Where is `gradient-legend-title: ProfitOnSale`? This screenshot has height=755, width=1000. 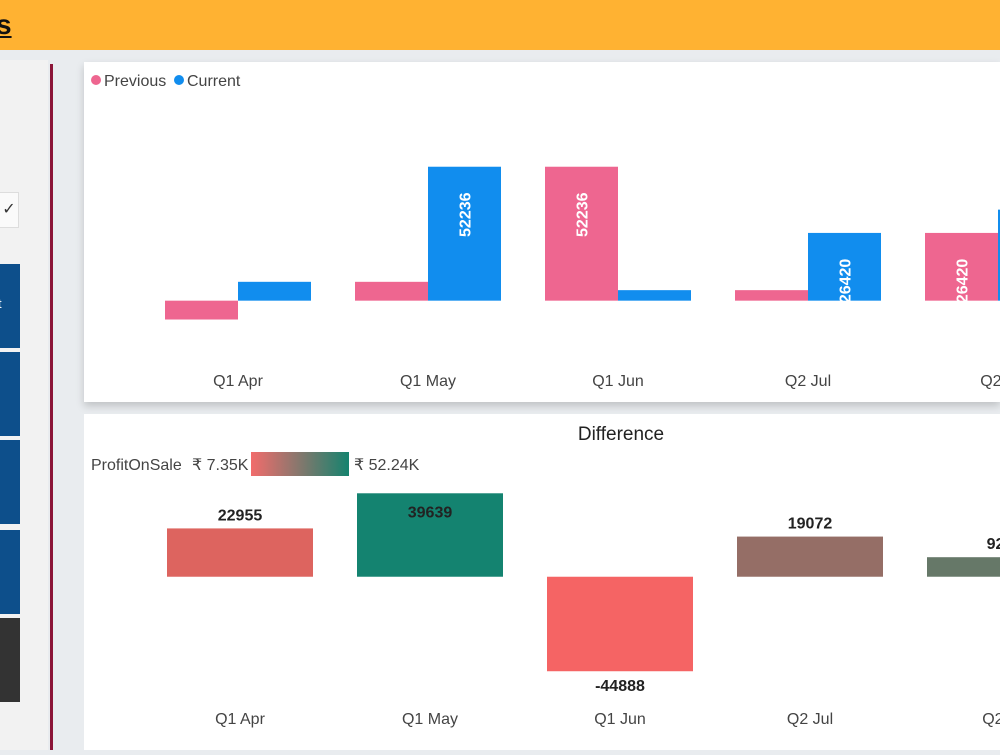
gradient-legend-title: ProfitOnSale is located at coordinates (136, 465).